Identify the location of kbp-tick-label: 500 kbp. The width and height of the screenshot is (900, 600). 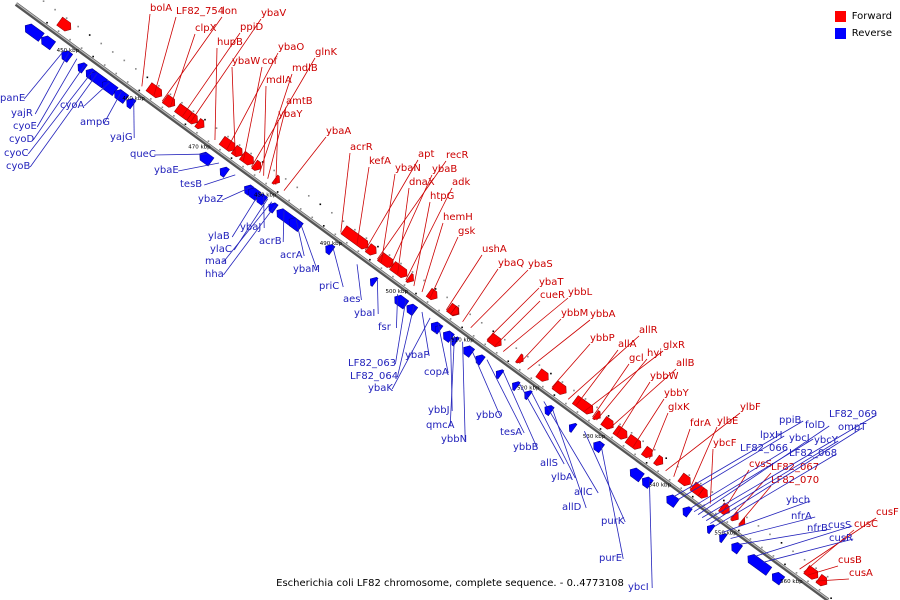
(397, 292).